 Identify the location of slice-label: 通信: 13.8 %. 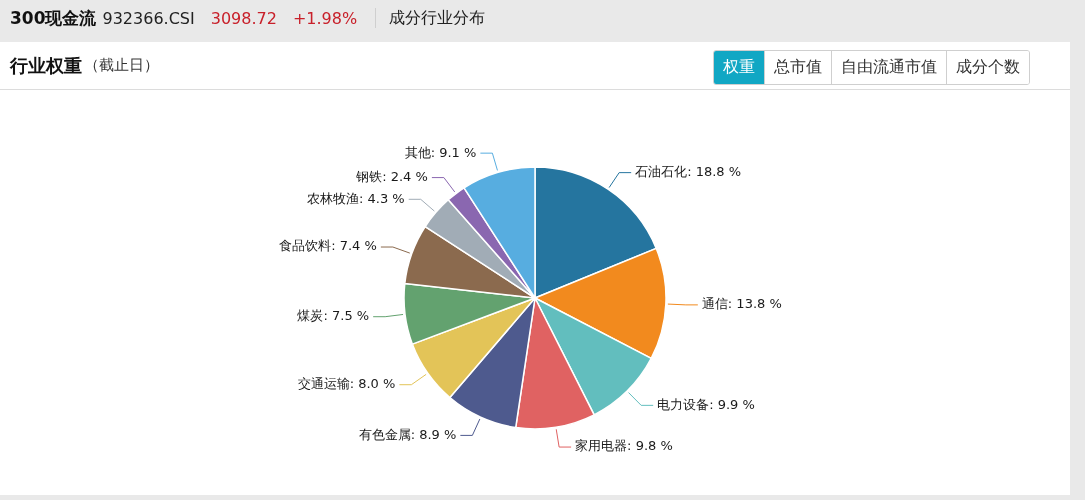
(741, 304).